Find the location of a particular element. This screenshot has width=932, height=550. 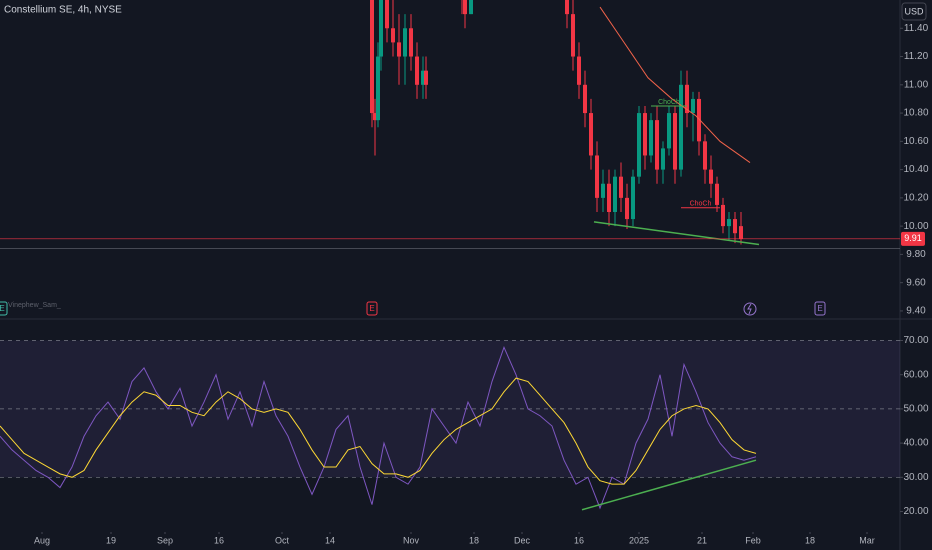

y-tick-label: 10.60 is located at coordinates (915, 141).